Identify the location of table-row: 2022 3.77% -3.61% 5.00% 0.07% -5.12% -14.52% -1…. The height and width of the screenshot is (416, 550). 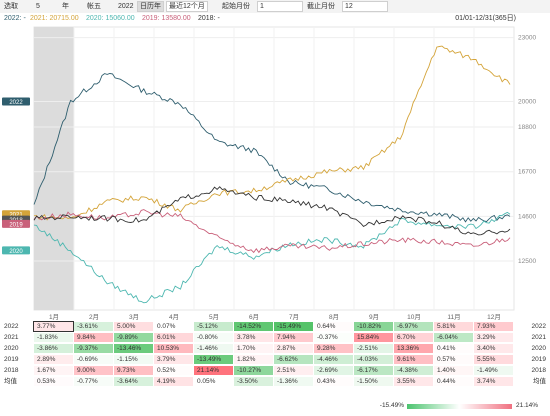
(275, 326).